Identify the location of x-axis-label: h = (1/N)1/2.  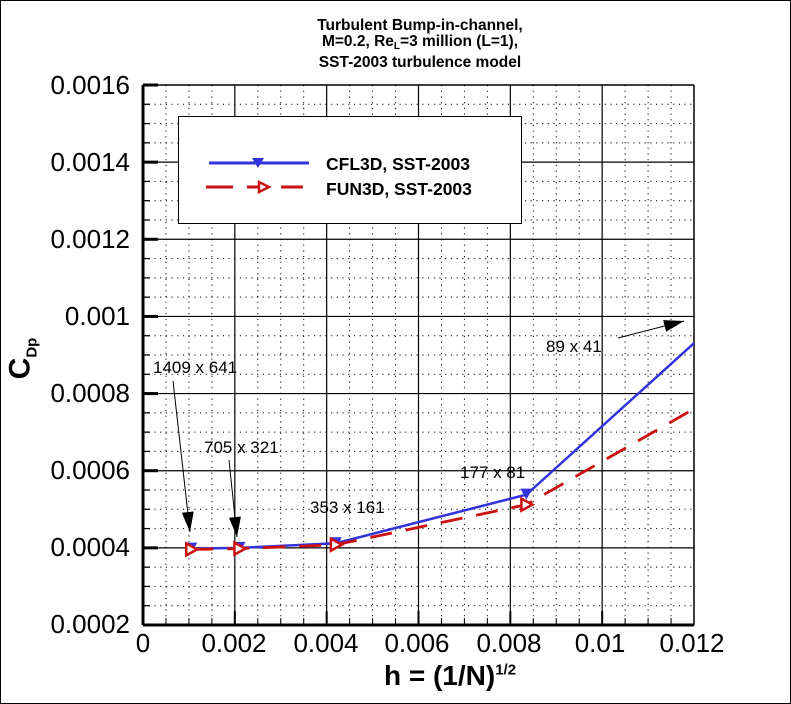
(450, 675).